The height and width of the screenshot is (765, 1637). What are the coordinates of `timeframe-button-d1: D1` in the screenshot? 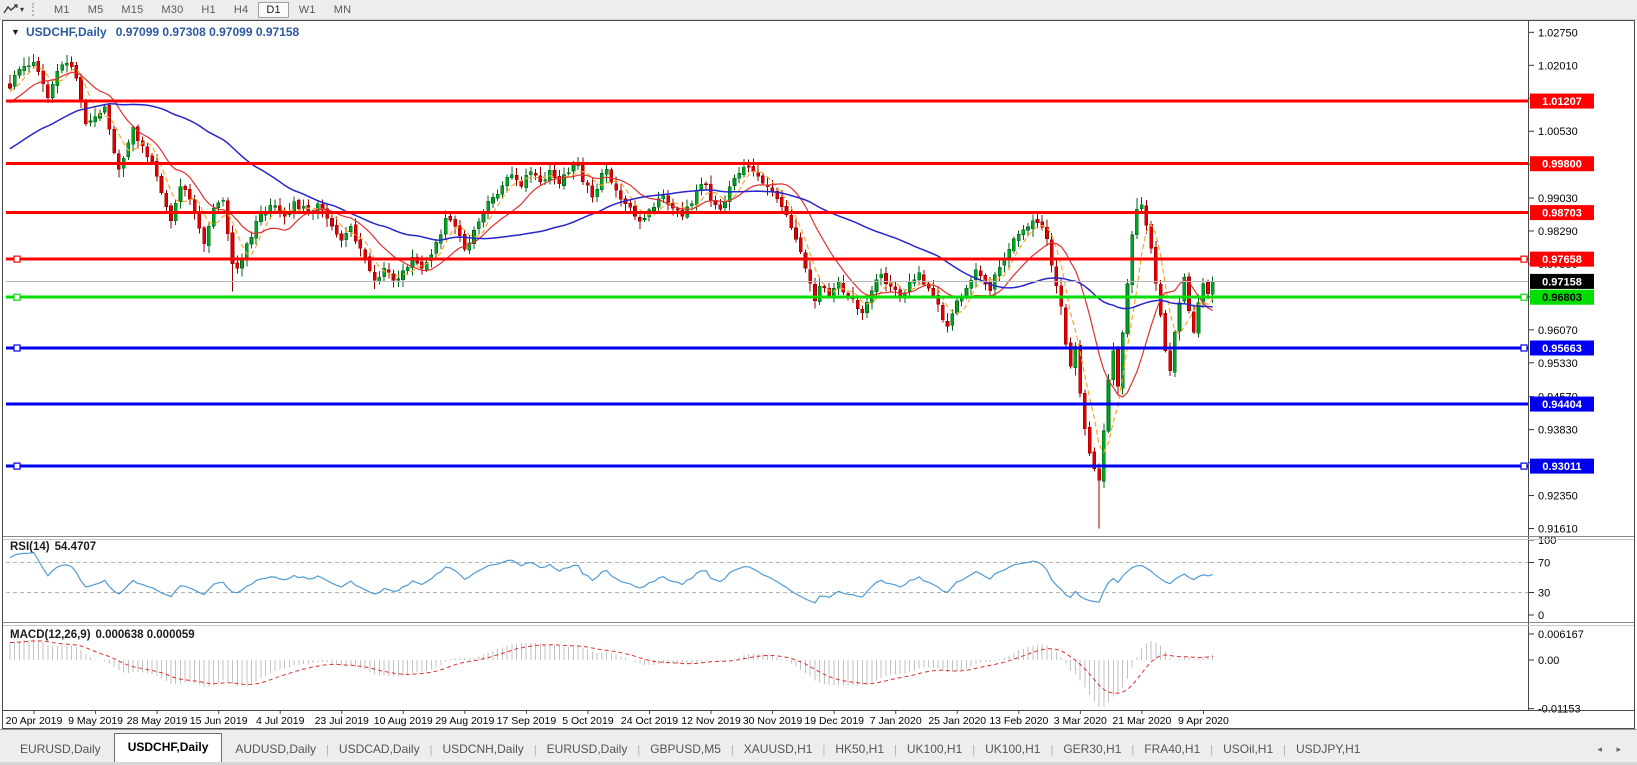 It's located at (273, 9).